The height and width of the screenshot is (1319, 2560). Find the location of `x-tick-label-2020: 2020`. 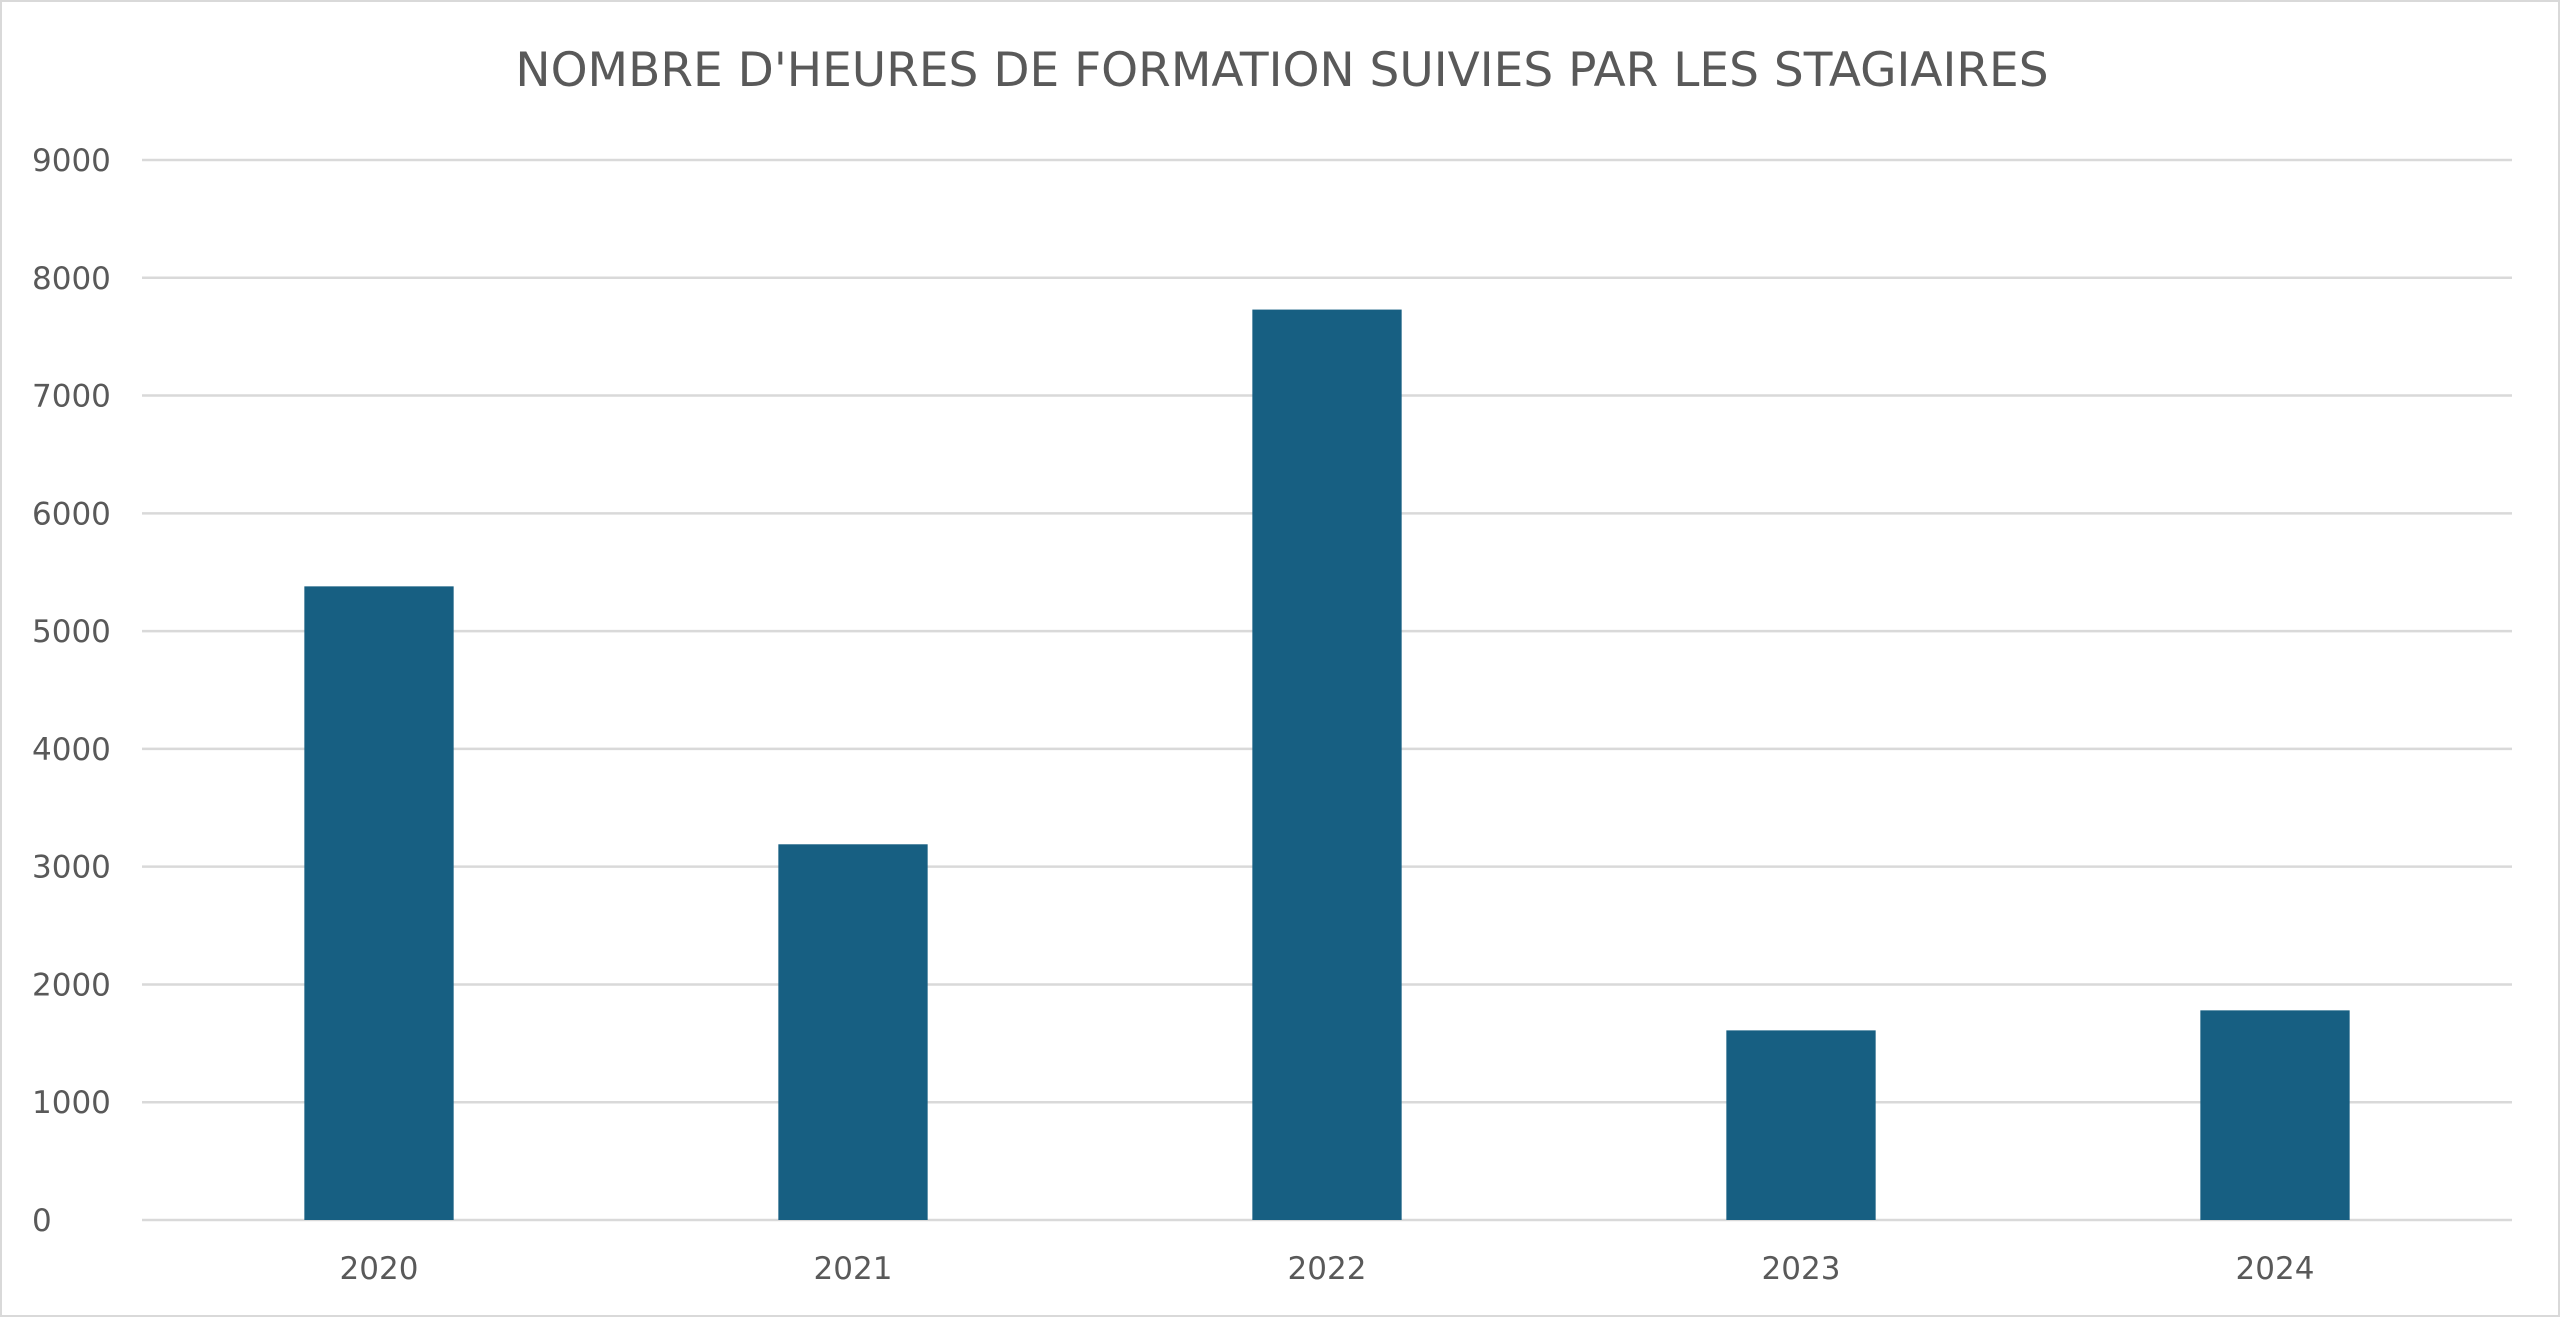

x-tick-label-2020: 2020 is located at coordinates (379, 1269).